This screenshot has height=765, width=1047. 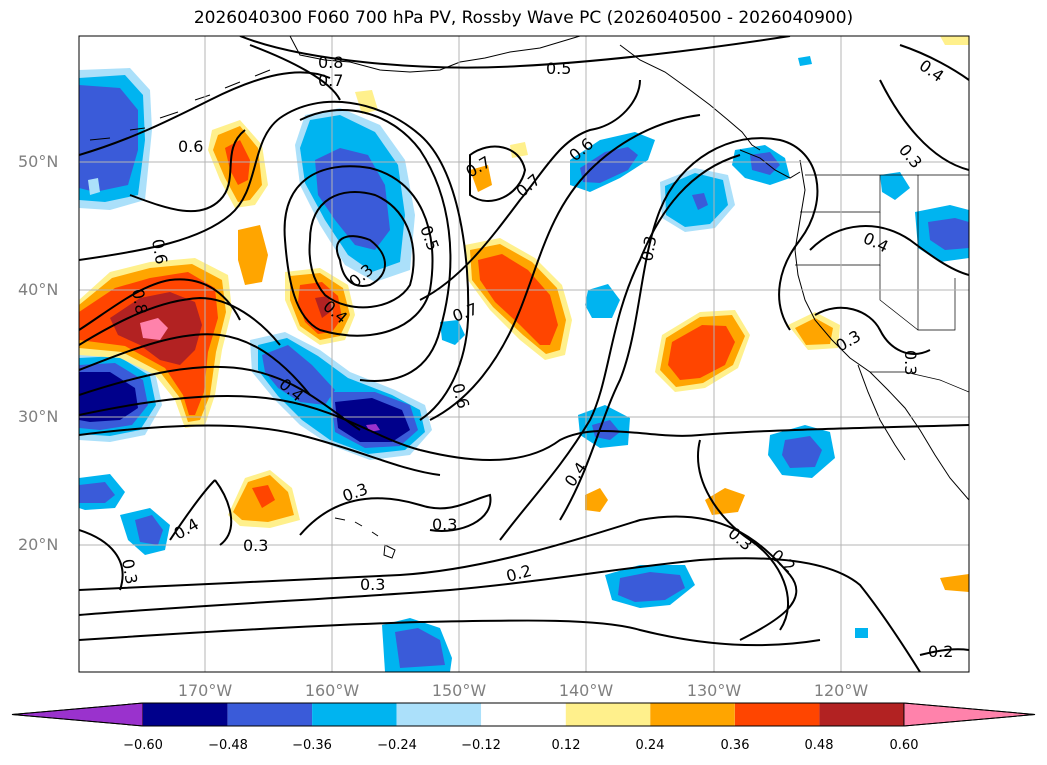 I want to click on border-us-mexico, so click(x=919, y=382).